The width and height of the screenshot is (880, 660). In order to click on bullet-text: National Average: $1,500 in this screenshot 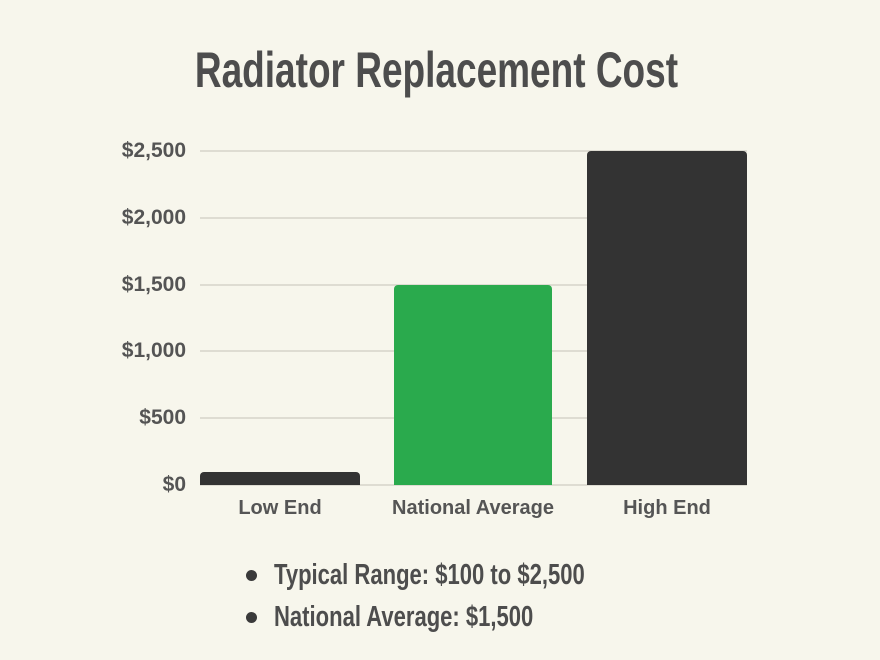, I will do `click(404, 616)`.